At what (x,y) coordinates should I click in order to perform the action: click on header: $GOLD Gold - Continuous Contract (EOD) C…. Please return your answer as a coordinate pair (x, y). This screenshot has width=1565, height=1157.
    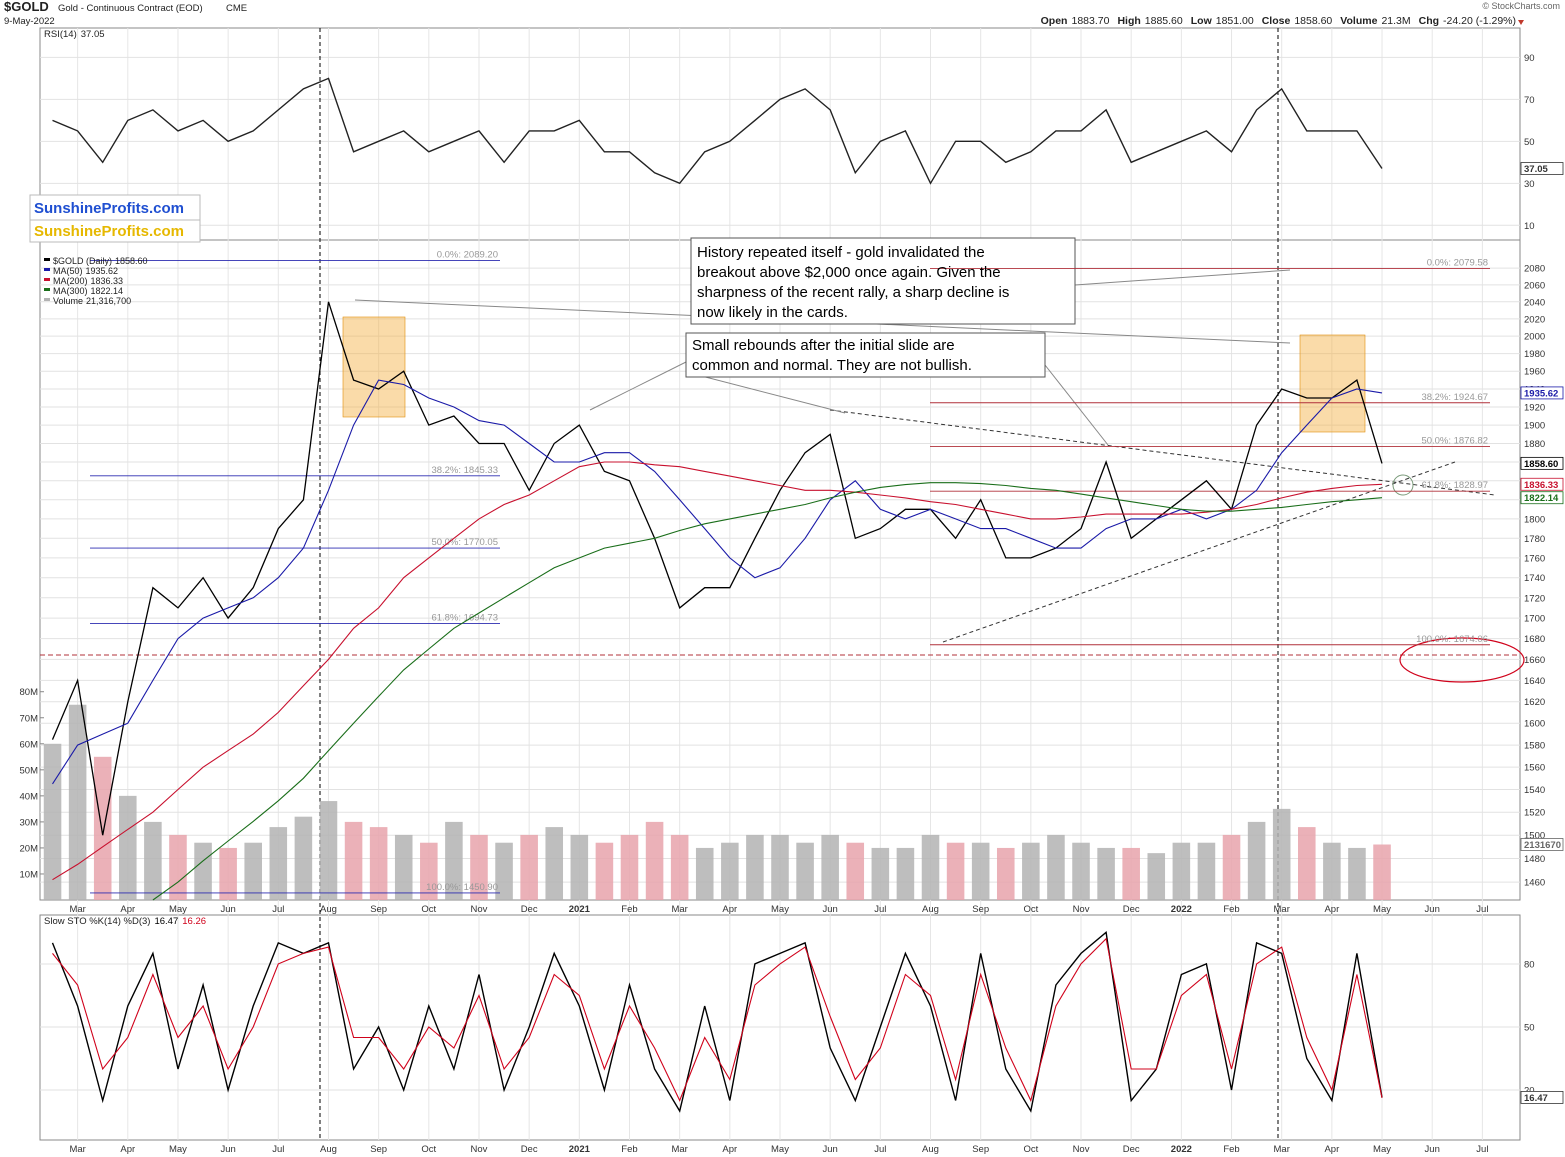
    Looking at the image, I should click on (782, 13).